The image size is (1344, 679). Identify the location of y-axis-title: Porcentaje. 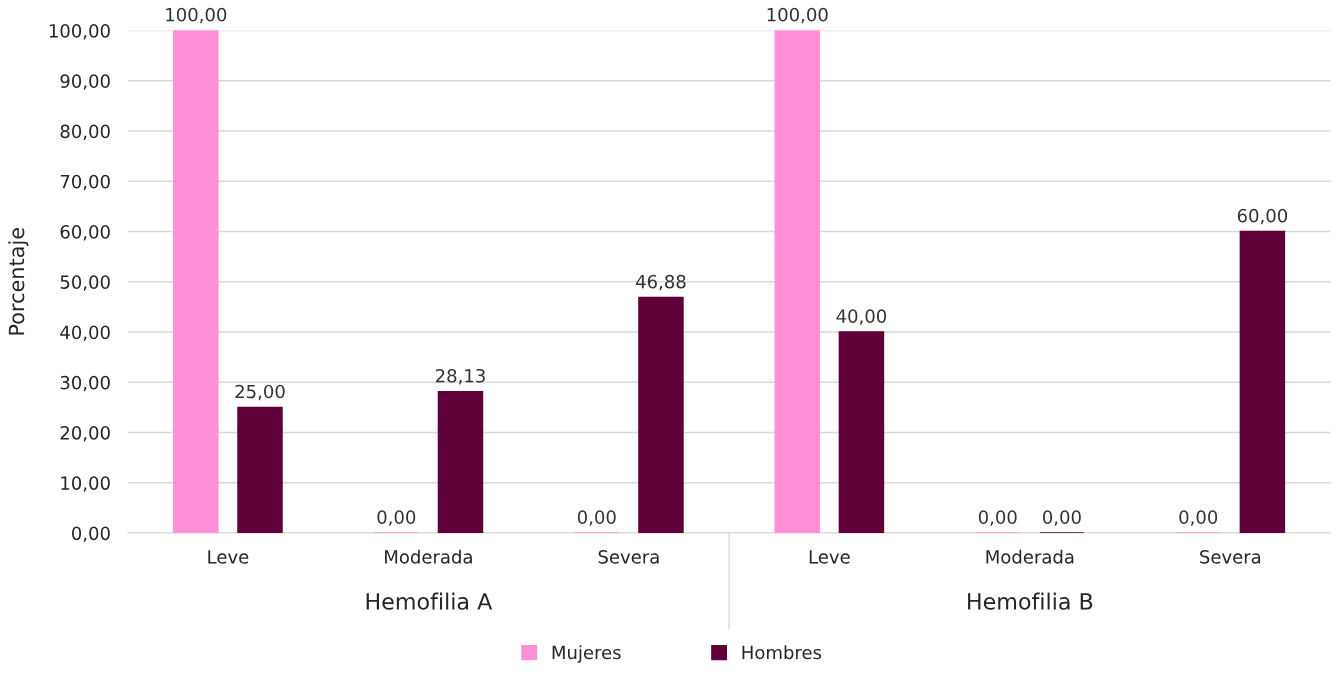
(18, 281).